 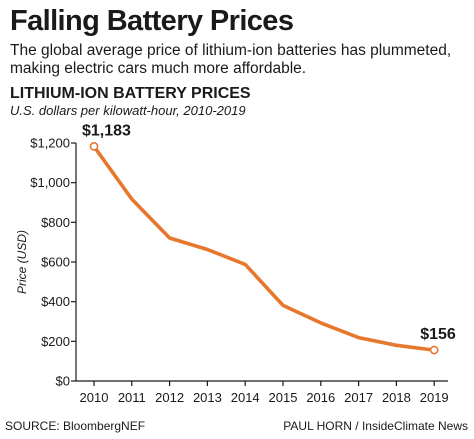 What do you see at coordinates (55, 222) in the screenshot?
I see `y-tick-label: $800` at bounding box center [55, 222].